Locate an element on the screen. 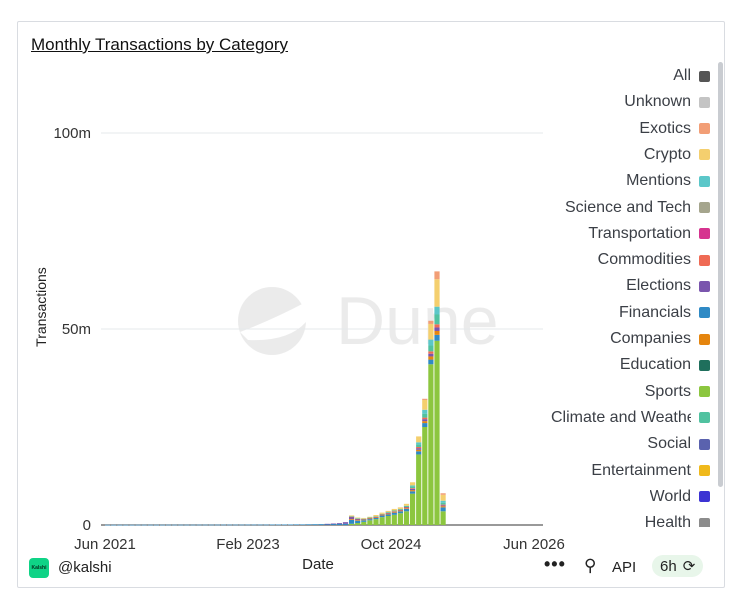 This screenshot has height=598, width=731. legend-item: Transportation is located at coordinates (649, 234).